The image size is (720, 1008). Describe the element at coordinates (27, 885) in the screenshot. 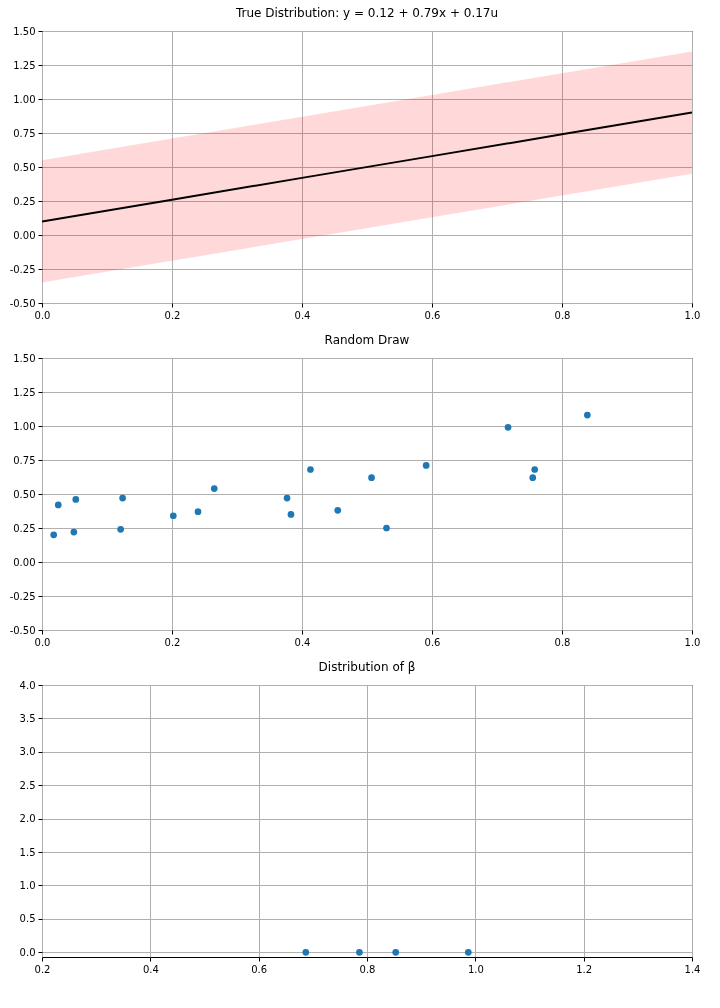

I see `y-tick-label: 1.0` at that location.